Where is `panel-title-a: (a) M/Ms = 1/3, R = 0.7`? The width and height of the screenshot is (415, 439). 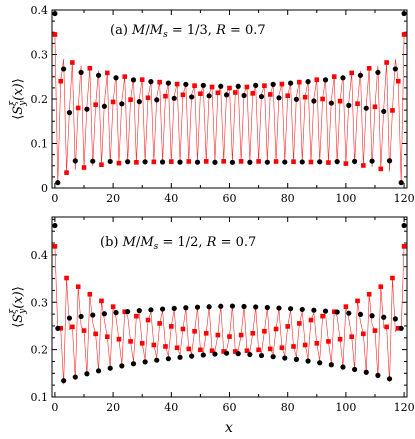
panel-title-a: (a) M/Ms = 1/3, R = 0.7 is located at coordinates (188, 32).